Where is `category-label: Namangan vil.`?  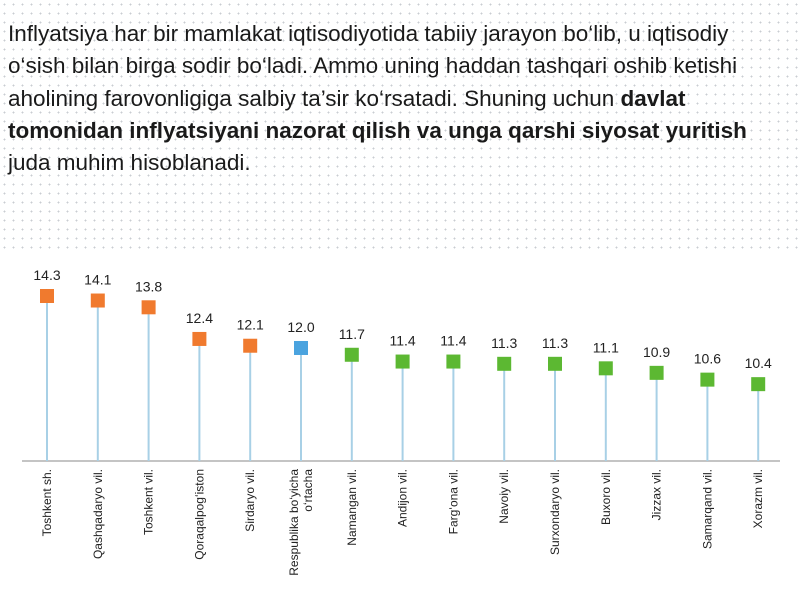 category-label: Namangan vil. is located at coordinates (352, 507).